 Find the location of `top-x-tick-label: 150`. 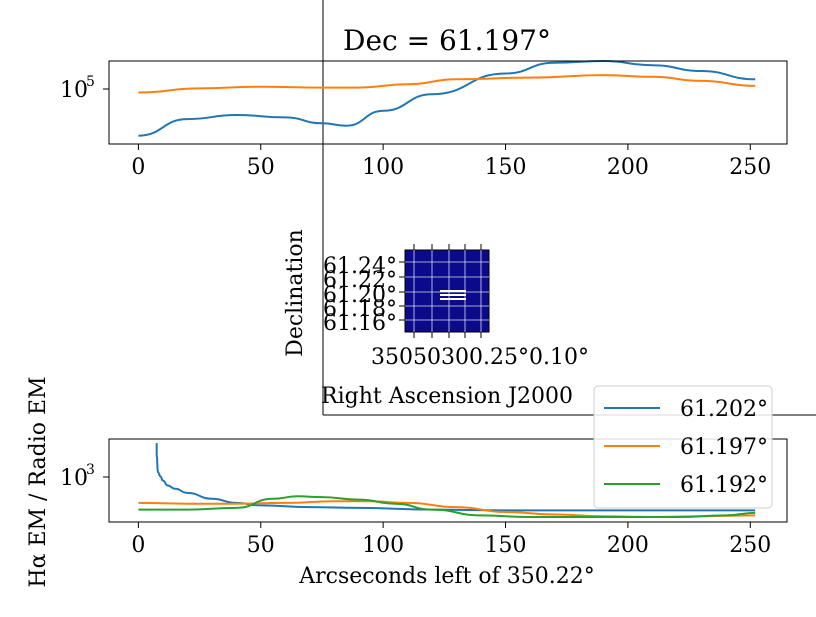

top-x-tick-label: 150 is located at coordinates (506, 167).